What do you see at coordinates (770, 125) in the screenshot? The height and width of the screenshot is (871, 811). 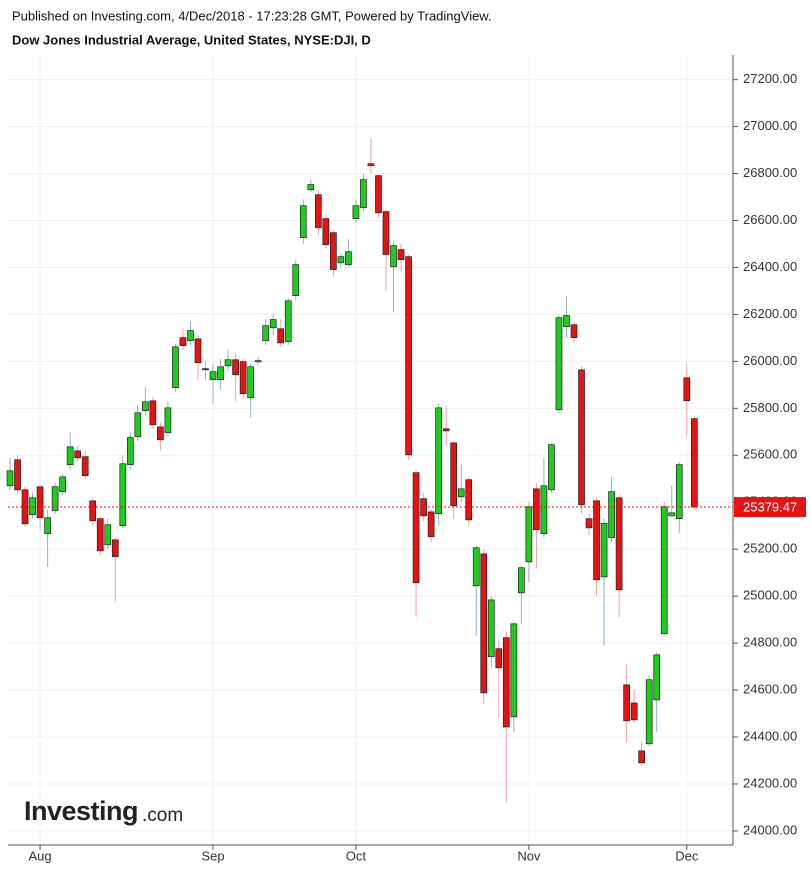 I see `y-tick-label: 27000.00` at bounding box center [770, 125].